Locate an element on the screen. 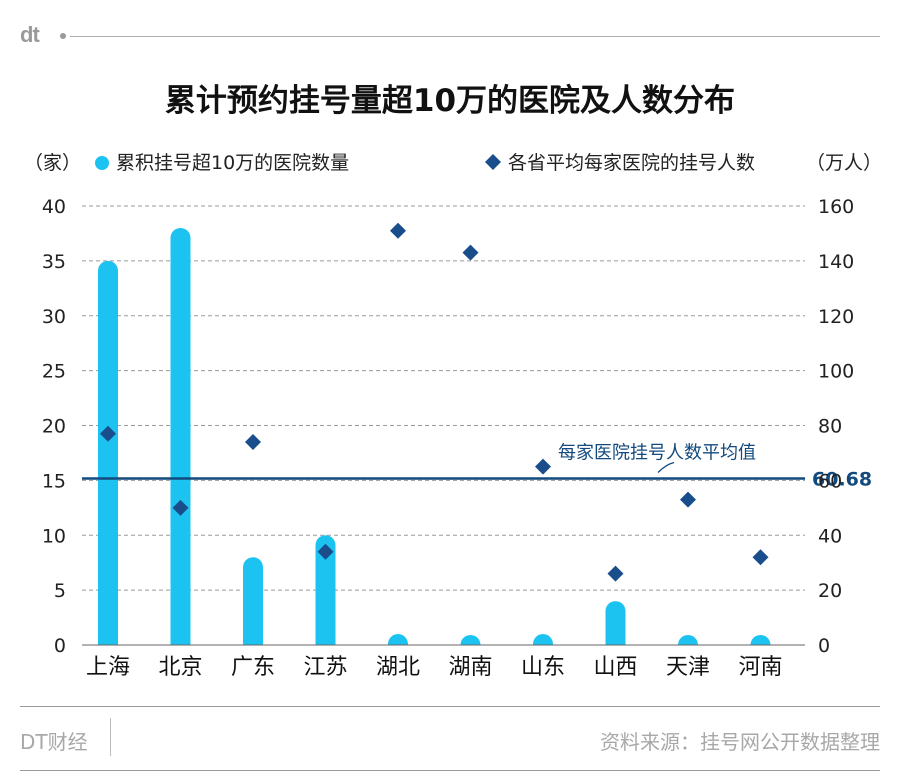 Image resolution: width=900 pixels, height=777 pixels. logo-dot is located at coordinates (63, 36).